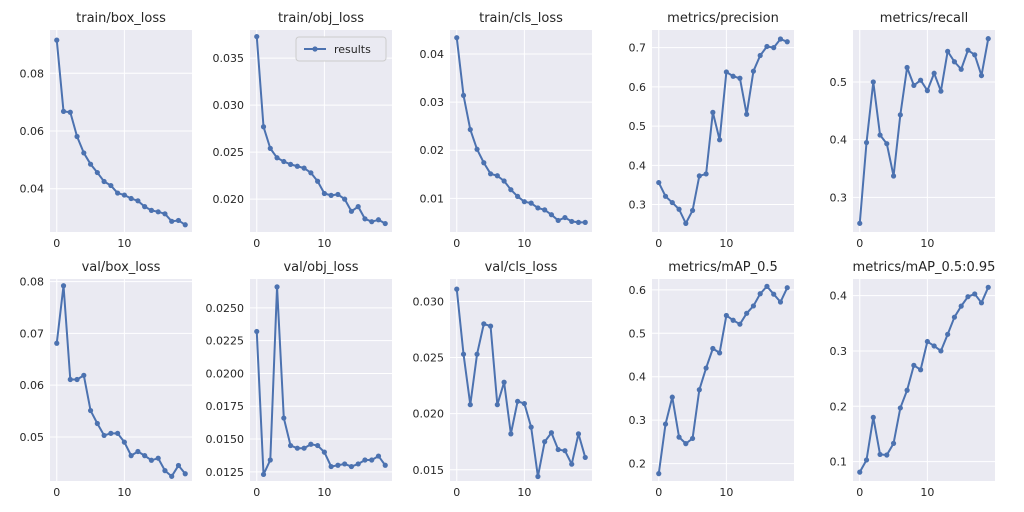 This screenshot has width=1024, height=512. I want to click on panel-title: train/obj_loss, so click(321, 18).